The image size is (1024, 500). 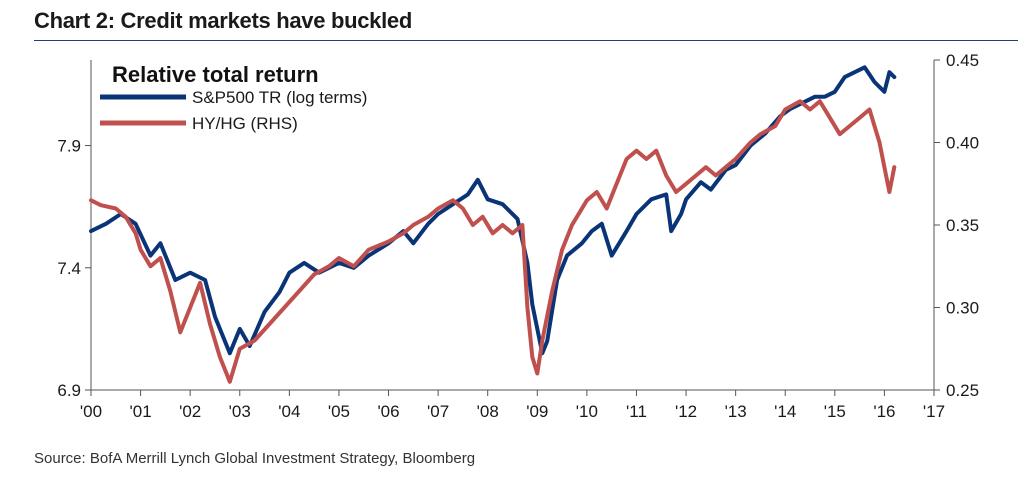 I want to click on x-tick-label: '04, so click(x=289, y=411).